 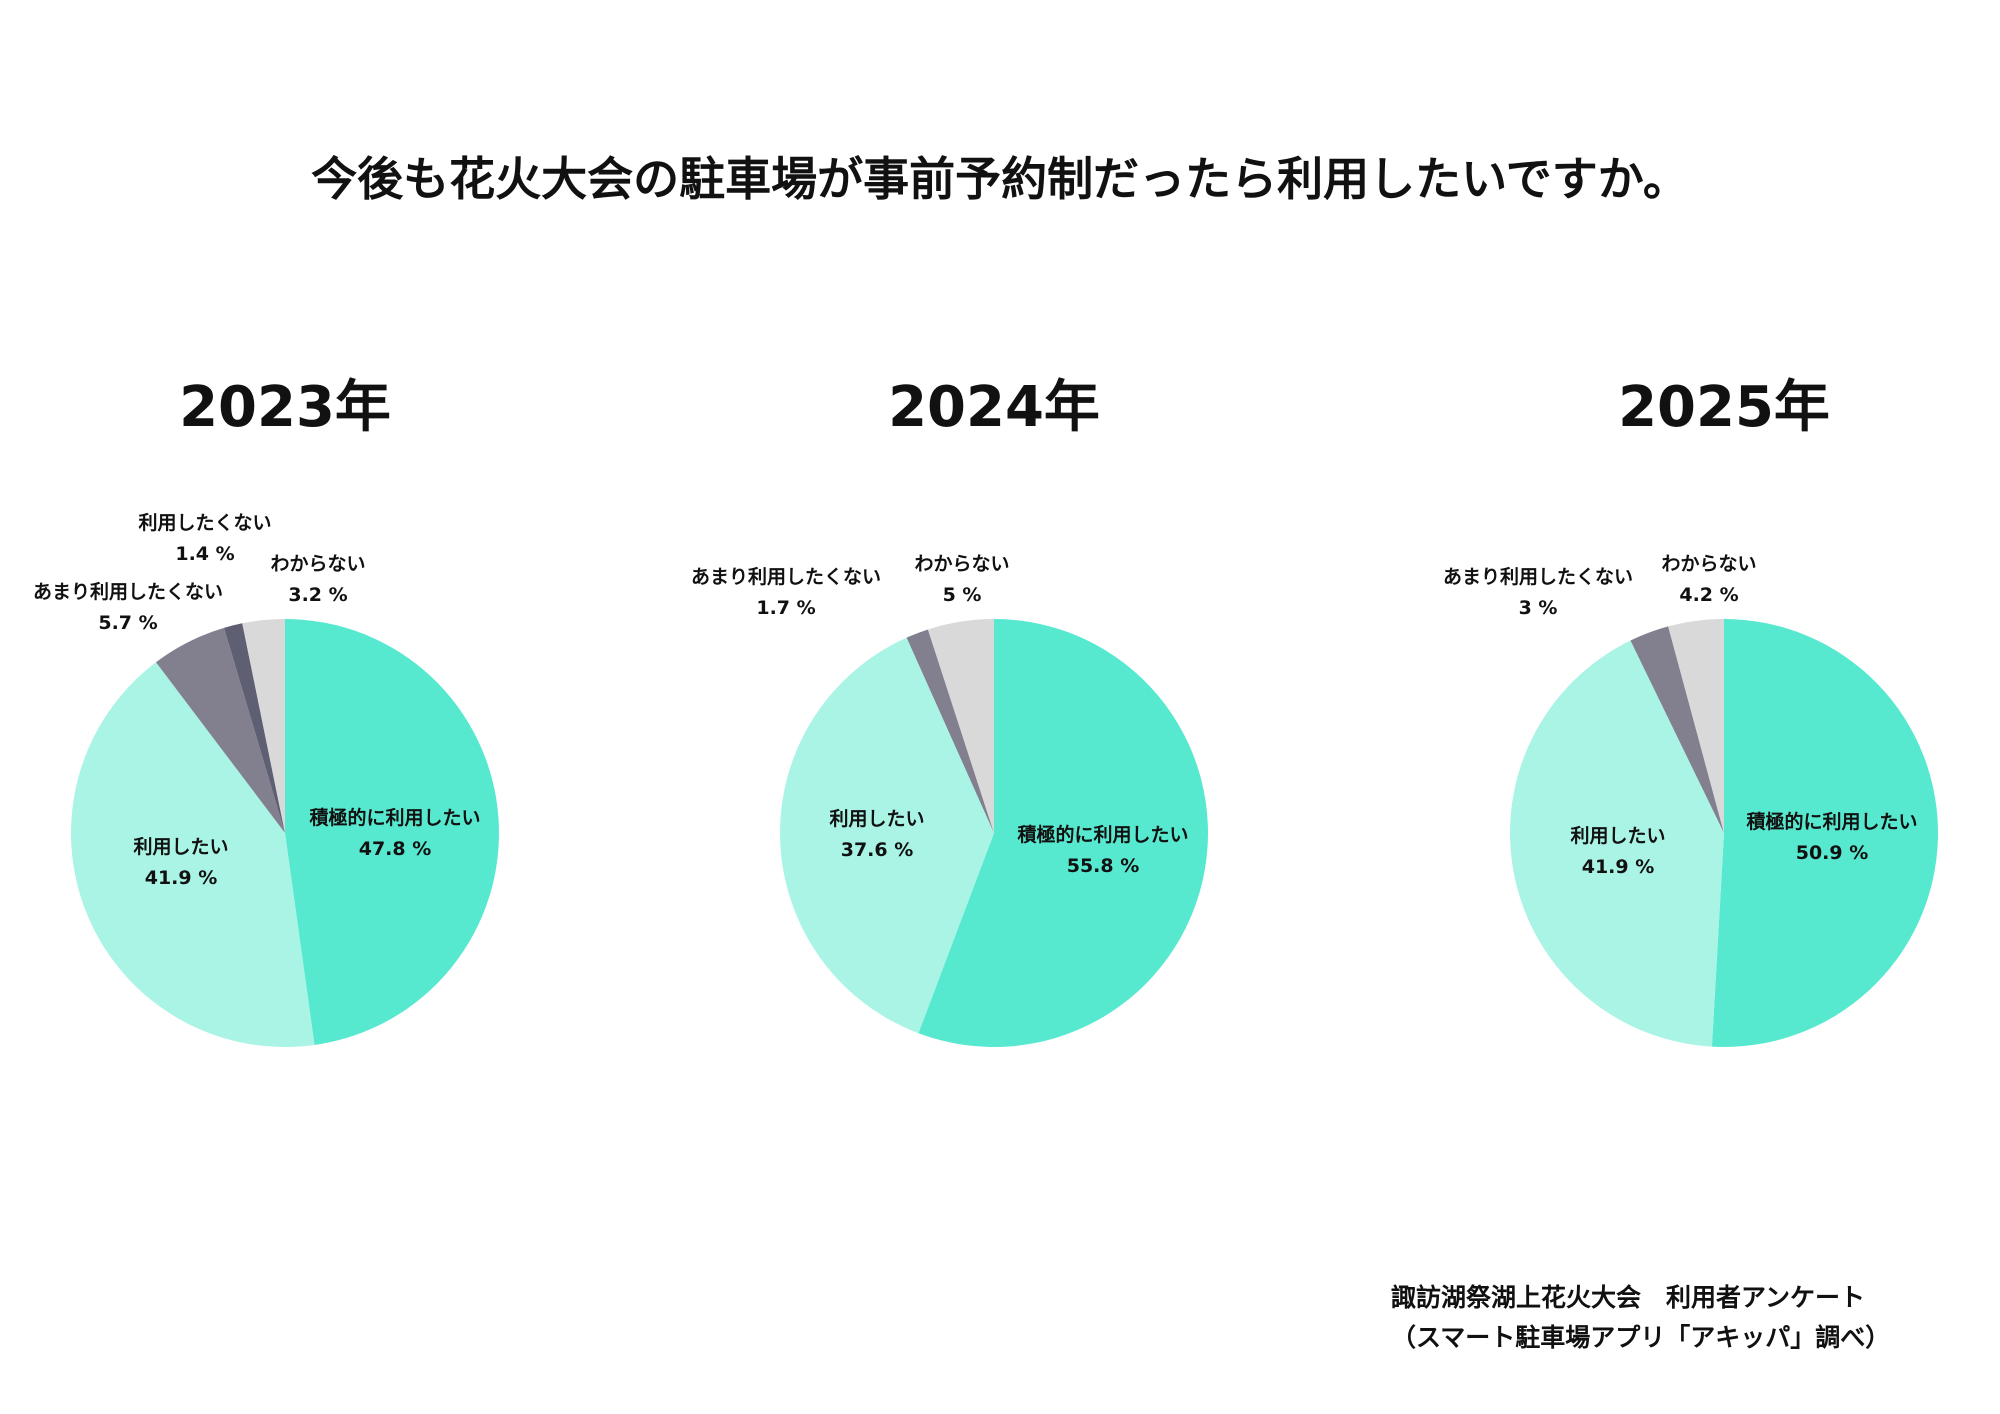 I want to click on source-line-2: （スマート駐車場アプリ「アキッパ」調べ）, so click(x=1641, y=1337).